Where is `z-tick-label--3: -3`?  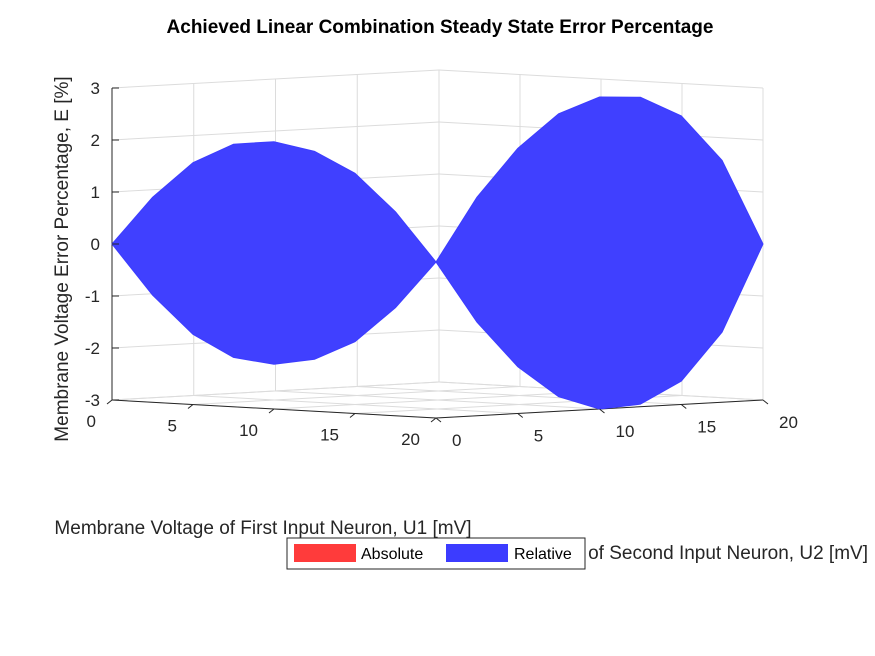 z-tick-label--3: -3 is located at coordinates (92, 400).